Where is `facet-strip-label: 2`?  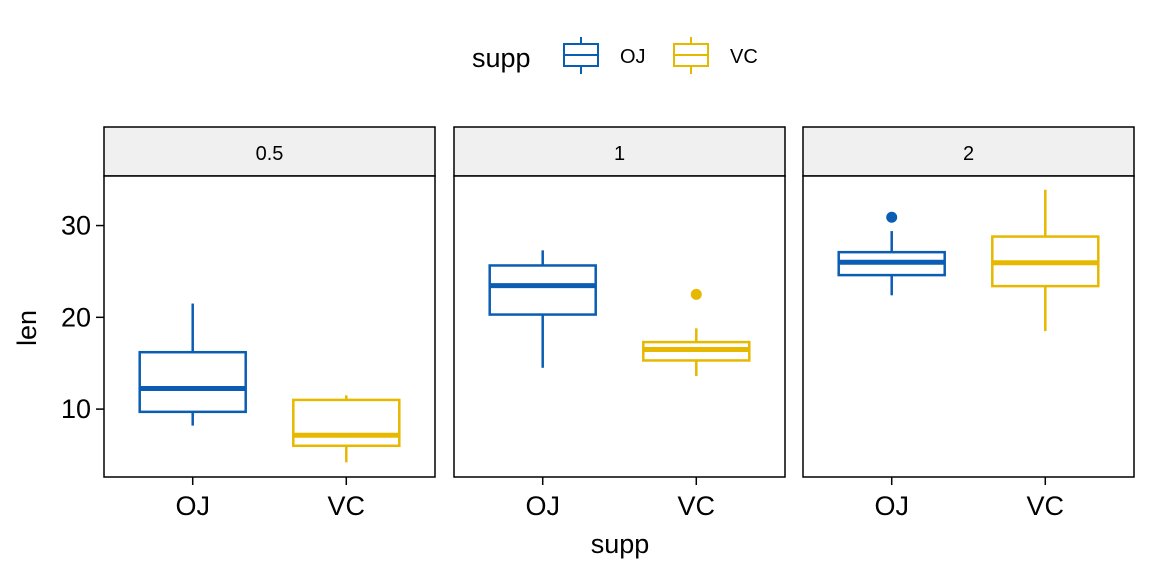
facet-strip-label: 2 is located at coordinates (968, 154).